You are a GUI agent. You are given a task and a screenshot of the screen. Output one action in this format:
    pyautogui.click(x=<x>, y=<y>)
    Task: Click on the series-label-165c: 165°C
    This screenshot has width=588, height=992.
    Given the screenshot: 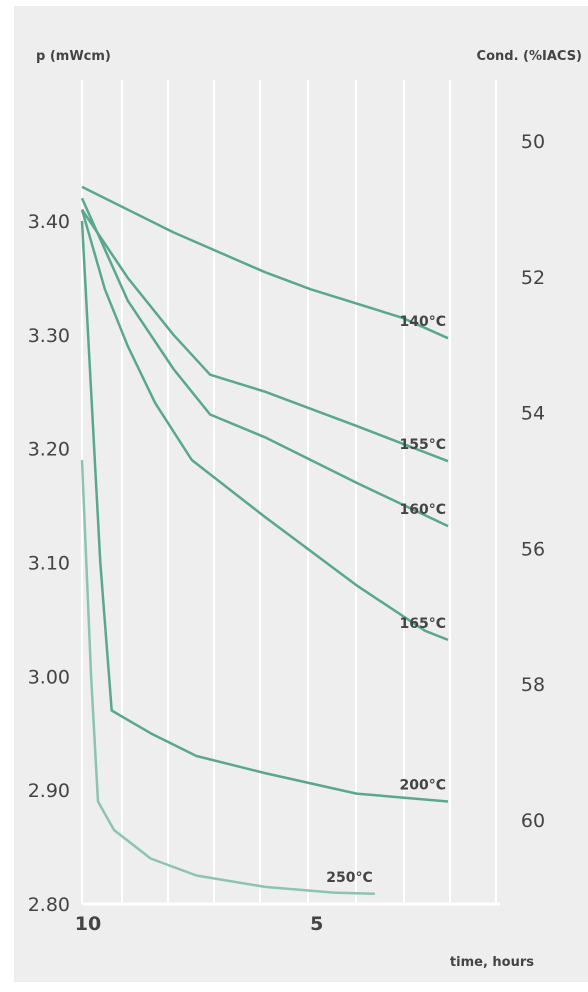 What is the action you would take?
    pyautogui.click(x=423, y=624)
    